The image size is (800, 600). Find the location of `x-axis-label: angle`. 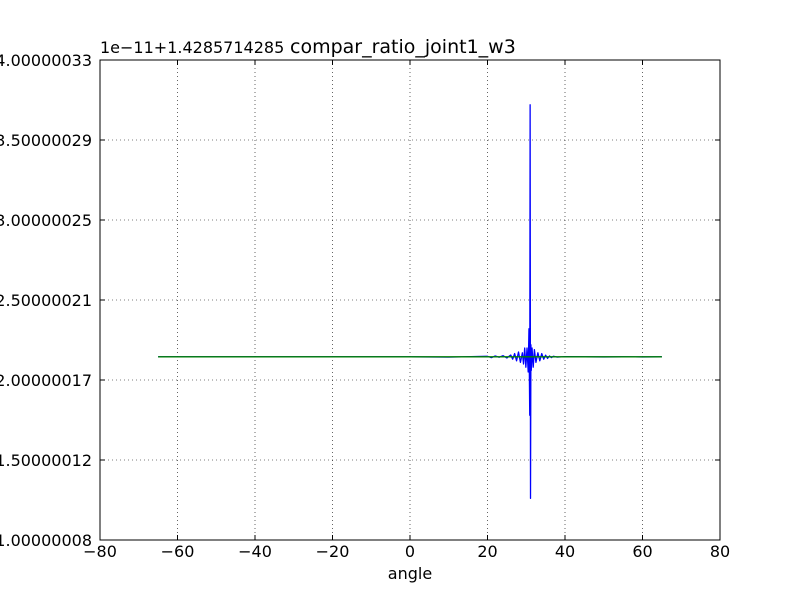

x-axis-label: angle is located at coordinates (410, 573).